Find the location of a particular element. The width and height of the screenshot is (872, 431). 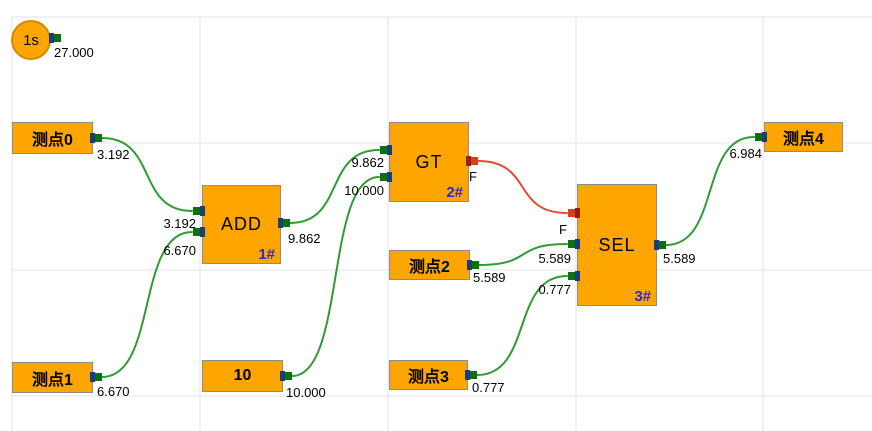

sensor2-block: 测点2 is located at coordinates (429, 265).